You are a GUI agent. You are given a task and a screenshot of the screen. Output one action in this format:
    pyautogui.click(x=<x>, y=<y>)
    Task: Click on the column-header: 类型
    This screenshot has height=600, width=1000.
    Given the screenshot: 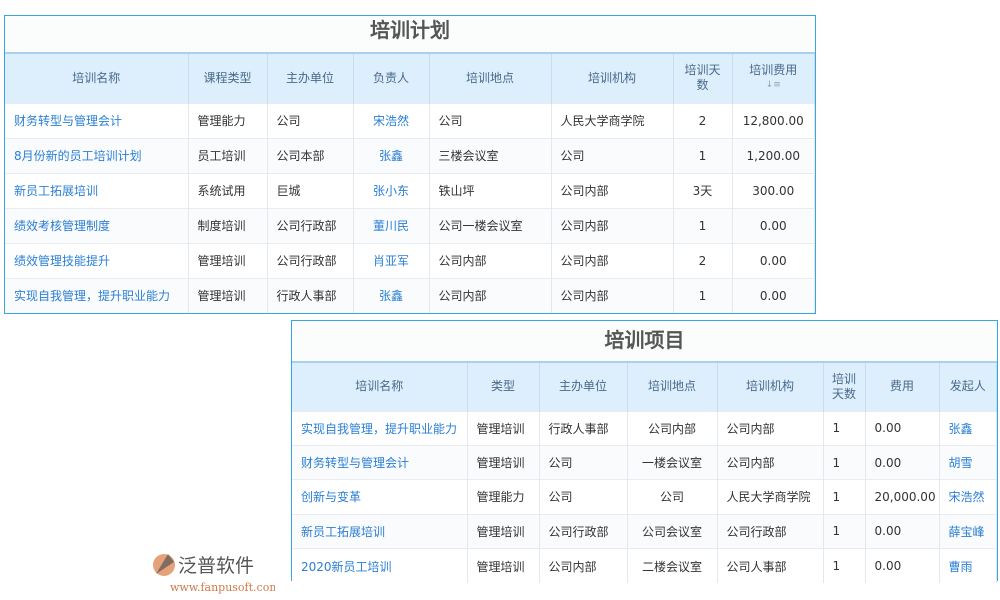 What is the action you would take?
    pyautogui.click(x=503, y=386)
    